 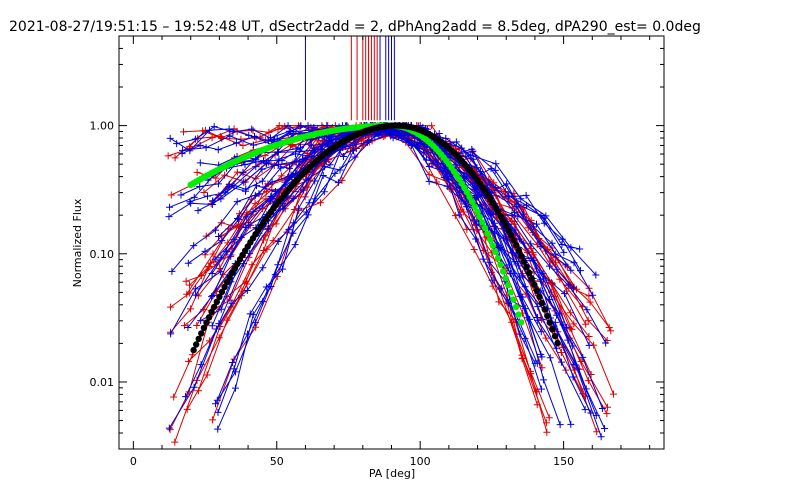 What do you see at coordinates (102, 254) in the screenshot?
I see `y-tick-label: 0.10` at bounding box center [102, 254].